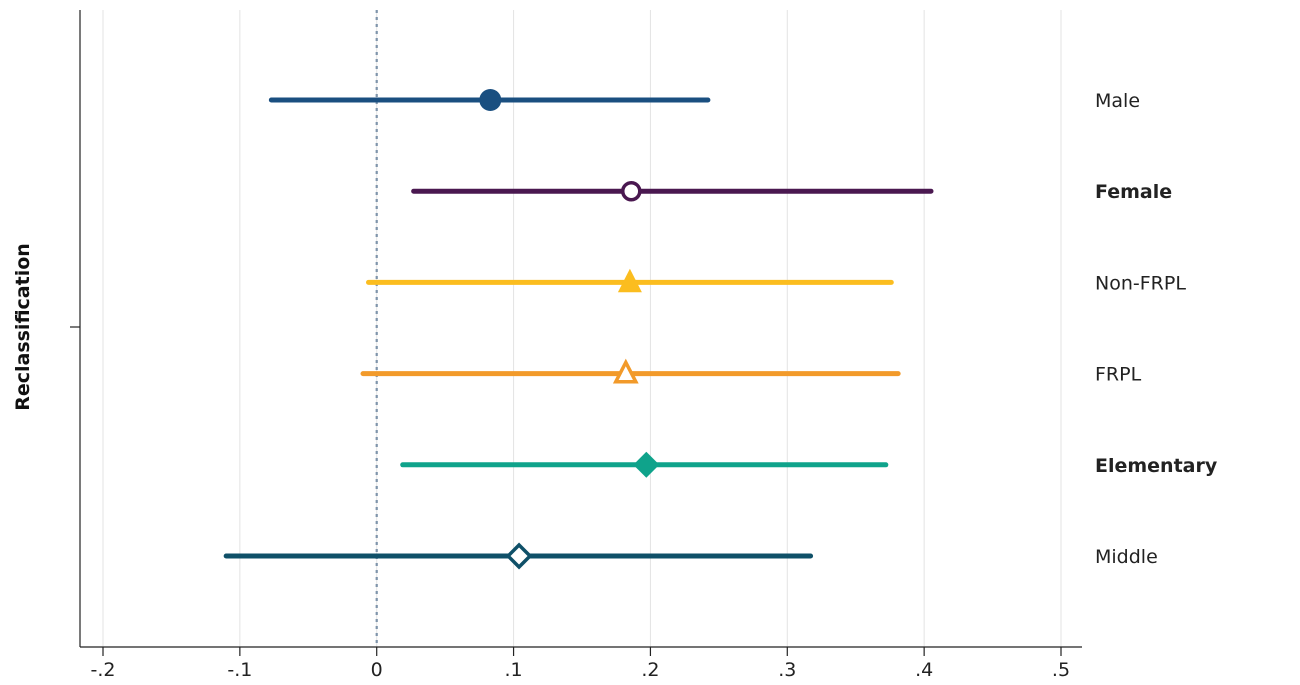  I want to click on x-tick-label: .1, so click(514, 670).